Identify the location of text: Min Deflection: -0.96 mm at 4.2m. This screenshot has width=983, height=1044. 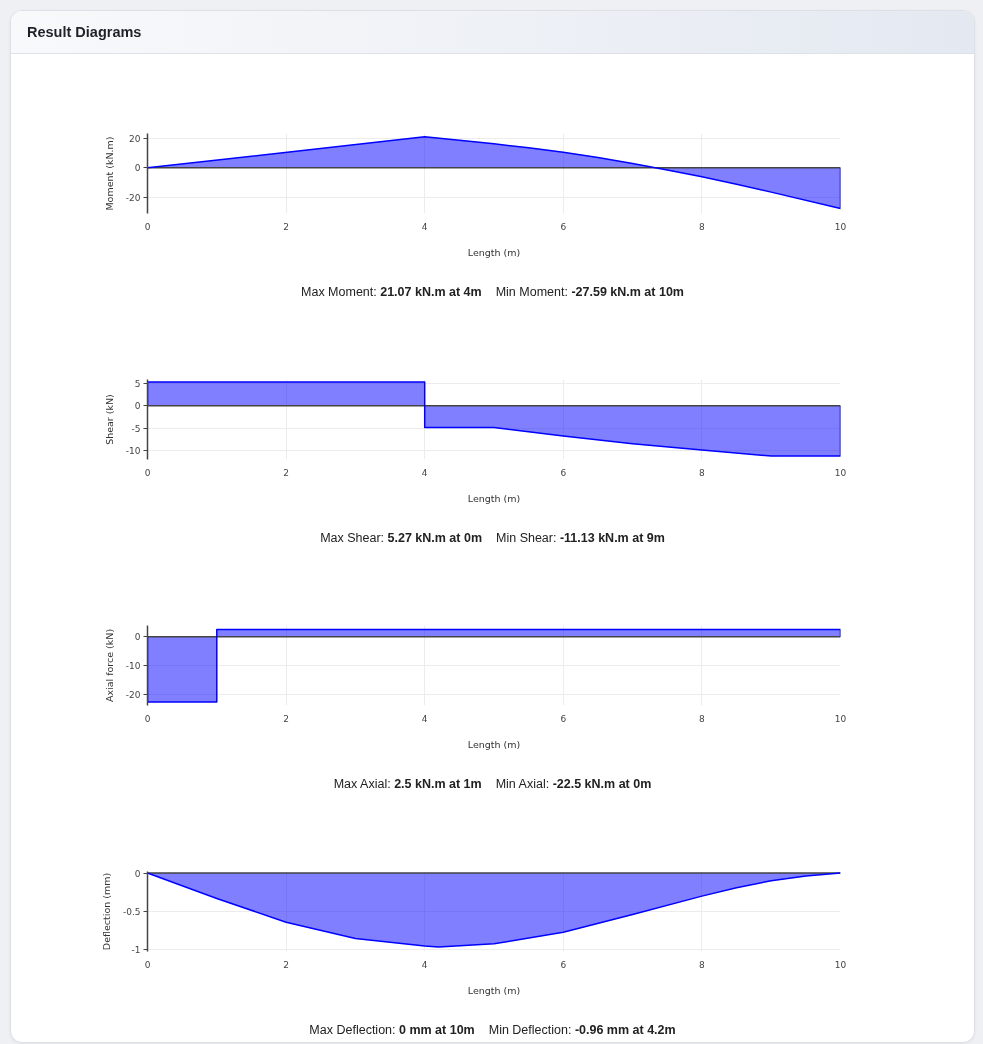
(582, 1030).